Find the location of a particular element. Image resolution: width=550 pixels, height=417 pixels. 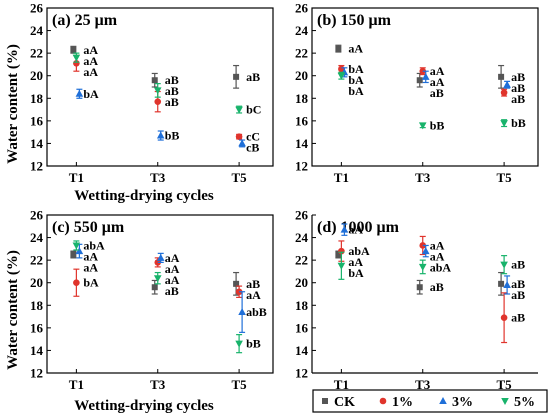

legend: CK 1% 3% 5% is located at coordinates (430, 401).